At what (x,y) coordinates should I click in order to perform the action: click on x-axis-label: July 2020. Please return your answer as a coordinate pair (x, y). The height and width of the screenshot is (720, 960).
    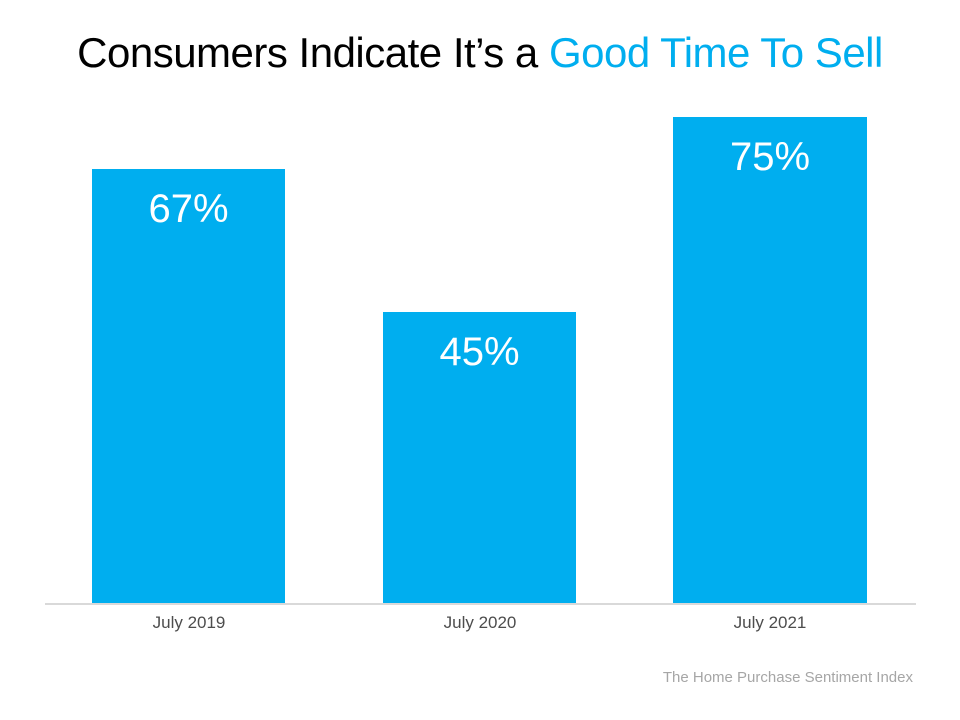
    Looking at the image, I should click on (480, 622).